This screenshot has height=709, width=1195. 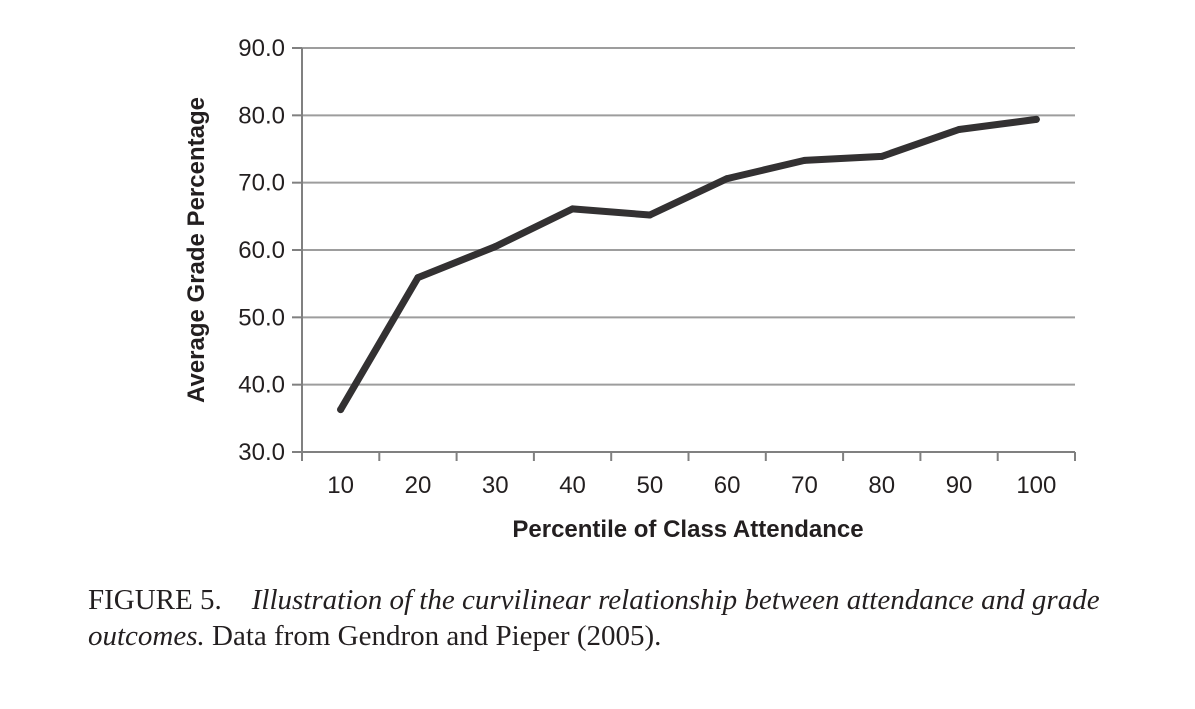 I want to click on y-tick-label: 90.0, so click(x=261, y=48).